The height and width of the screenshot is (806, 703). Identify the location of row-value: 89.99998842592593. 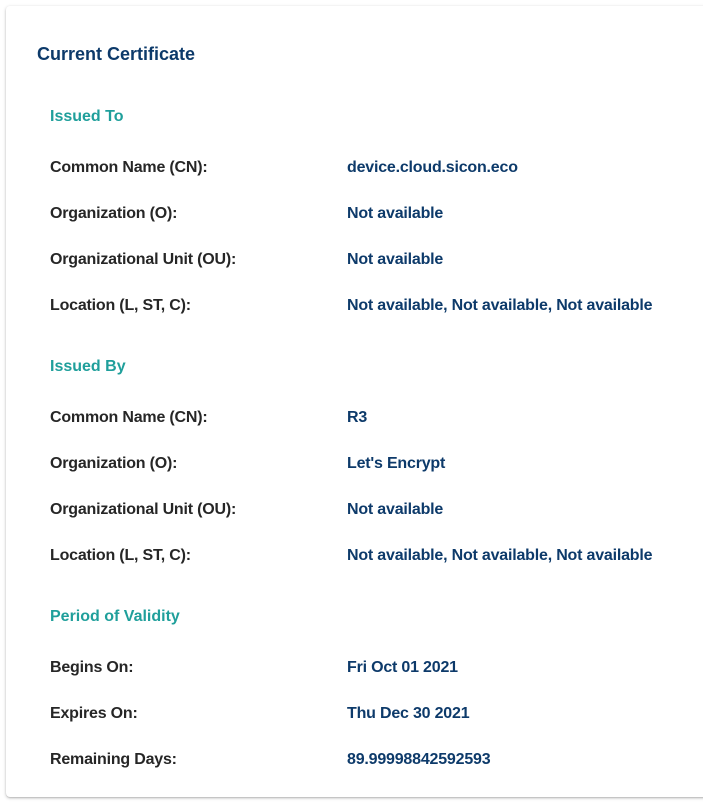
(419, 759).